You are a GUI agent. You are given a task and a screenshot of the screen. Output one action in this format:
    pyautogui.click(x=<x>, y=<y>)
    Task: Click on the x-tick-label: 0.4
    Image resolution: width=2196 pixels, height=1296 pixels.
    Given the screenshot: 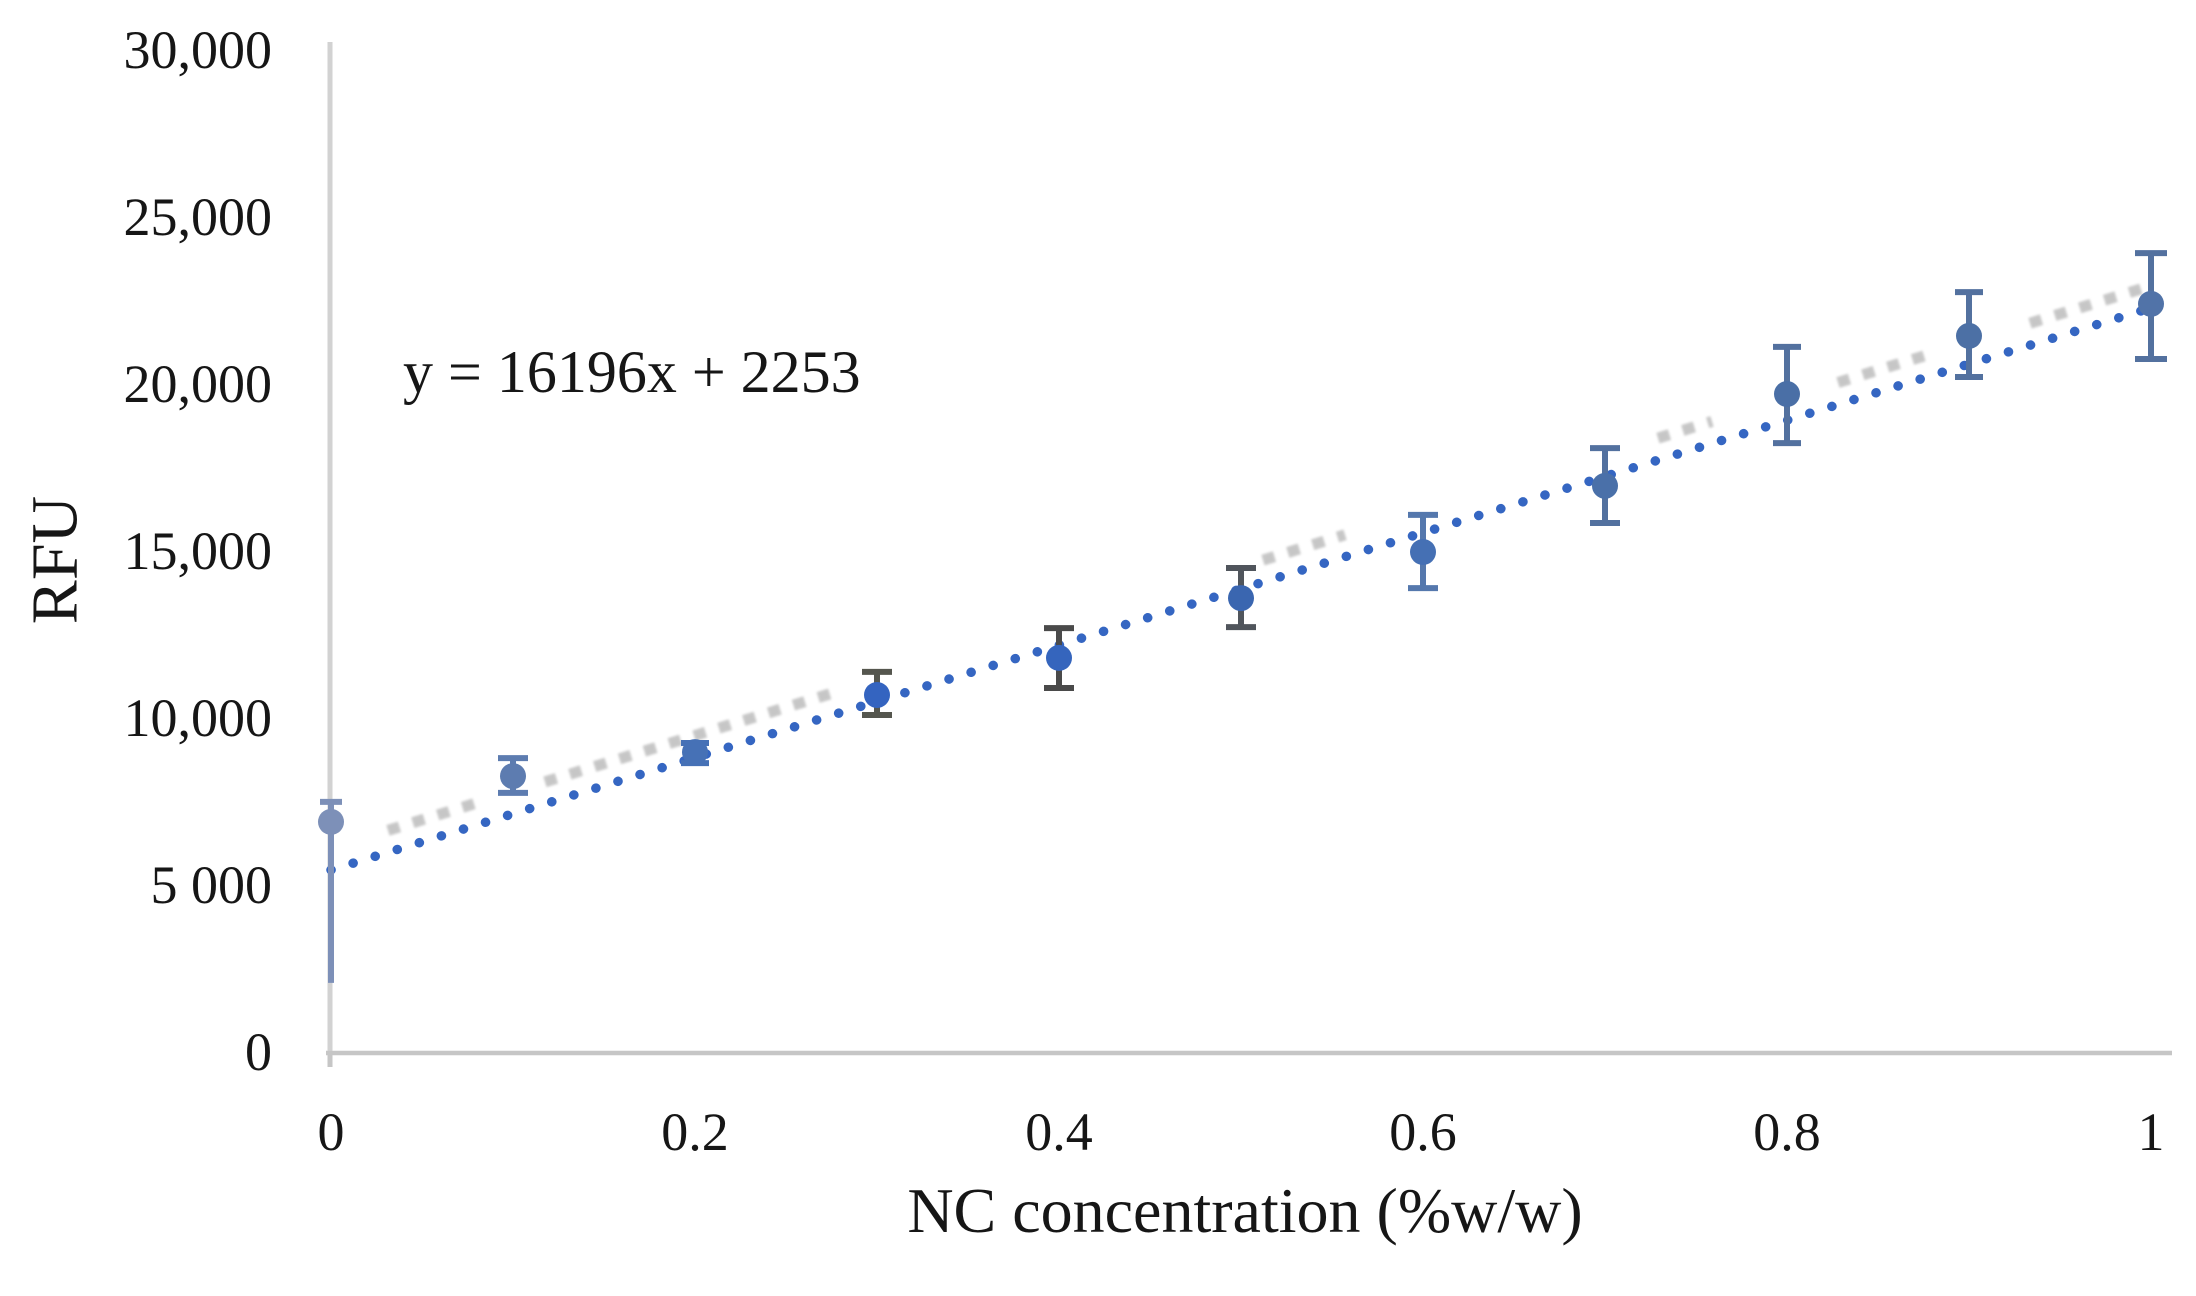 What is the action you would take?
    pyautogui.click(x=1059, y=1132)
    